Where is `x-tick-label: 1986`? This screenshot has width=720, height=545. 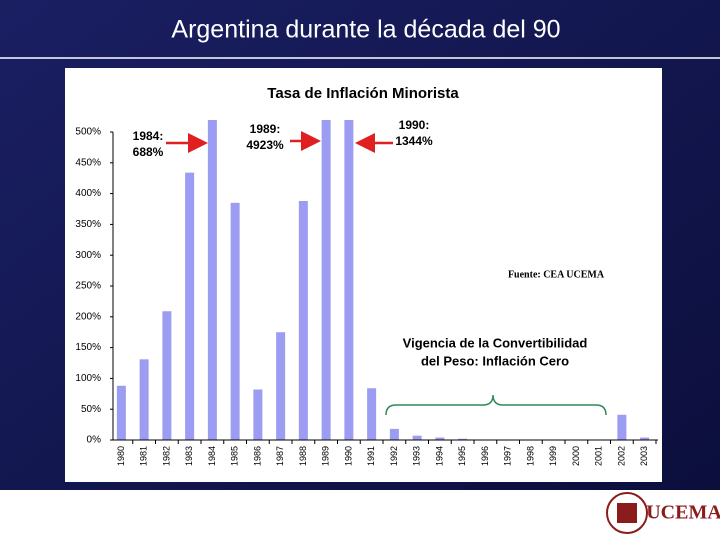
x-tick-label: 1986 is located at coordinates (257, 456).